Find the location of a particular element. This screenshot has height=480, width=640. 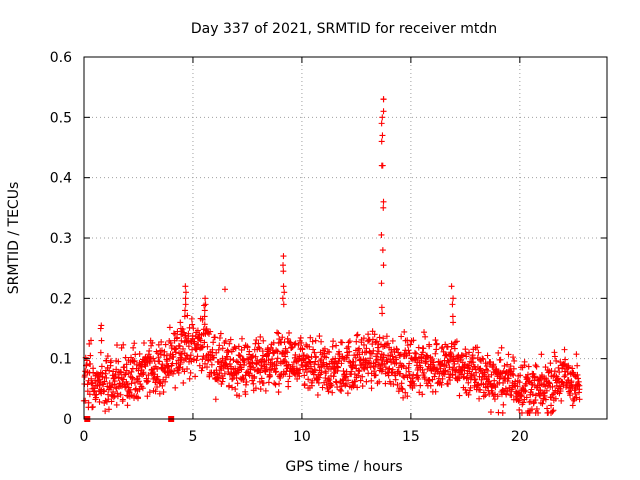

y-tick-label: 0.2 is located at coordinates (61, 299).